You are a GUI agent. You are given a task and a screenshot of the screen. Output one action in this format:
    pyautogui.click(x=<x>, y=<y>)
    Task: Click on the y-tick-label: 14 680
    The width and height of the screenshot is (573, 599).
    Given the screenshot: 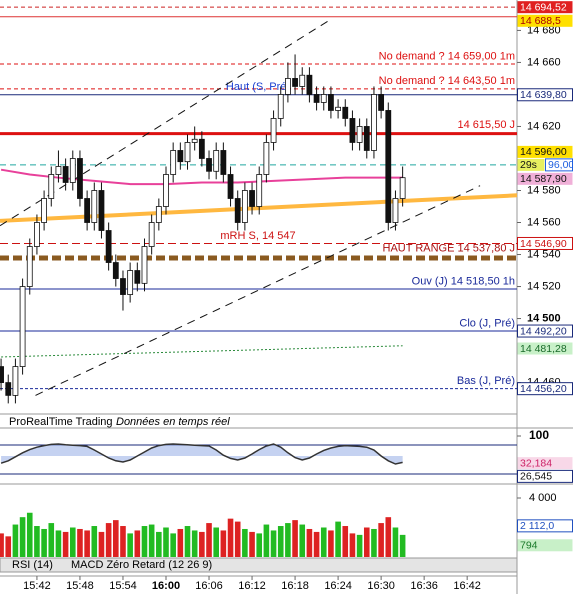 What is the action you would take?
    pyautogui.click(x=544, y=30)
    